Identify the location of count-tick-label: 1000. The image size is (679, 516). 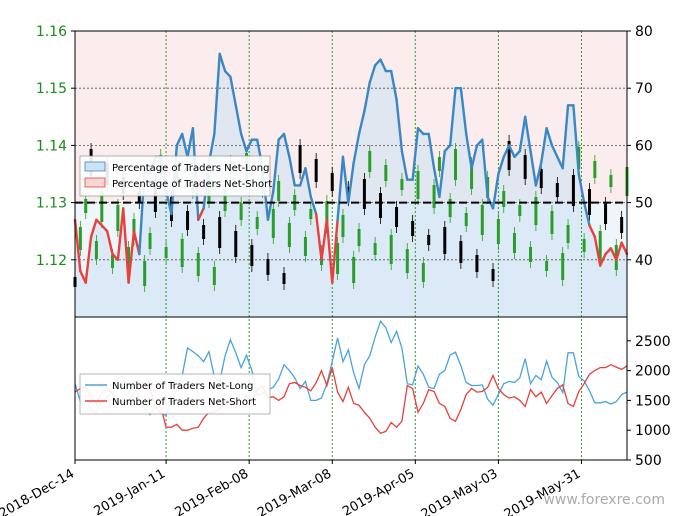
(653, 431).